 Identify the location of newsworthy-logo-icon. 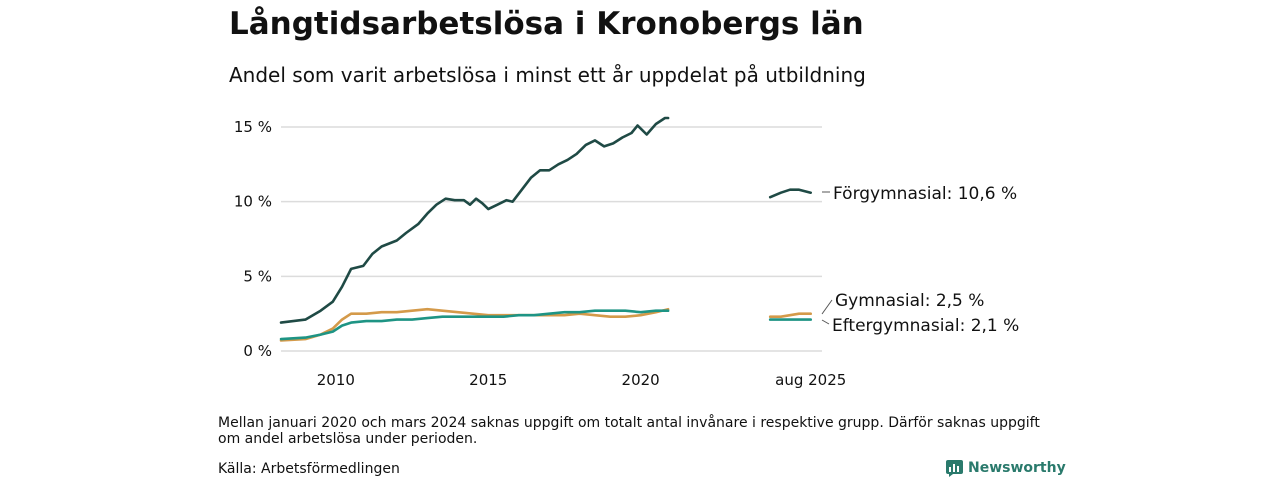
(954, 468).